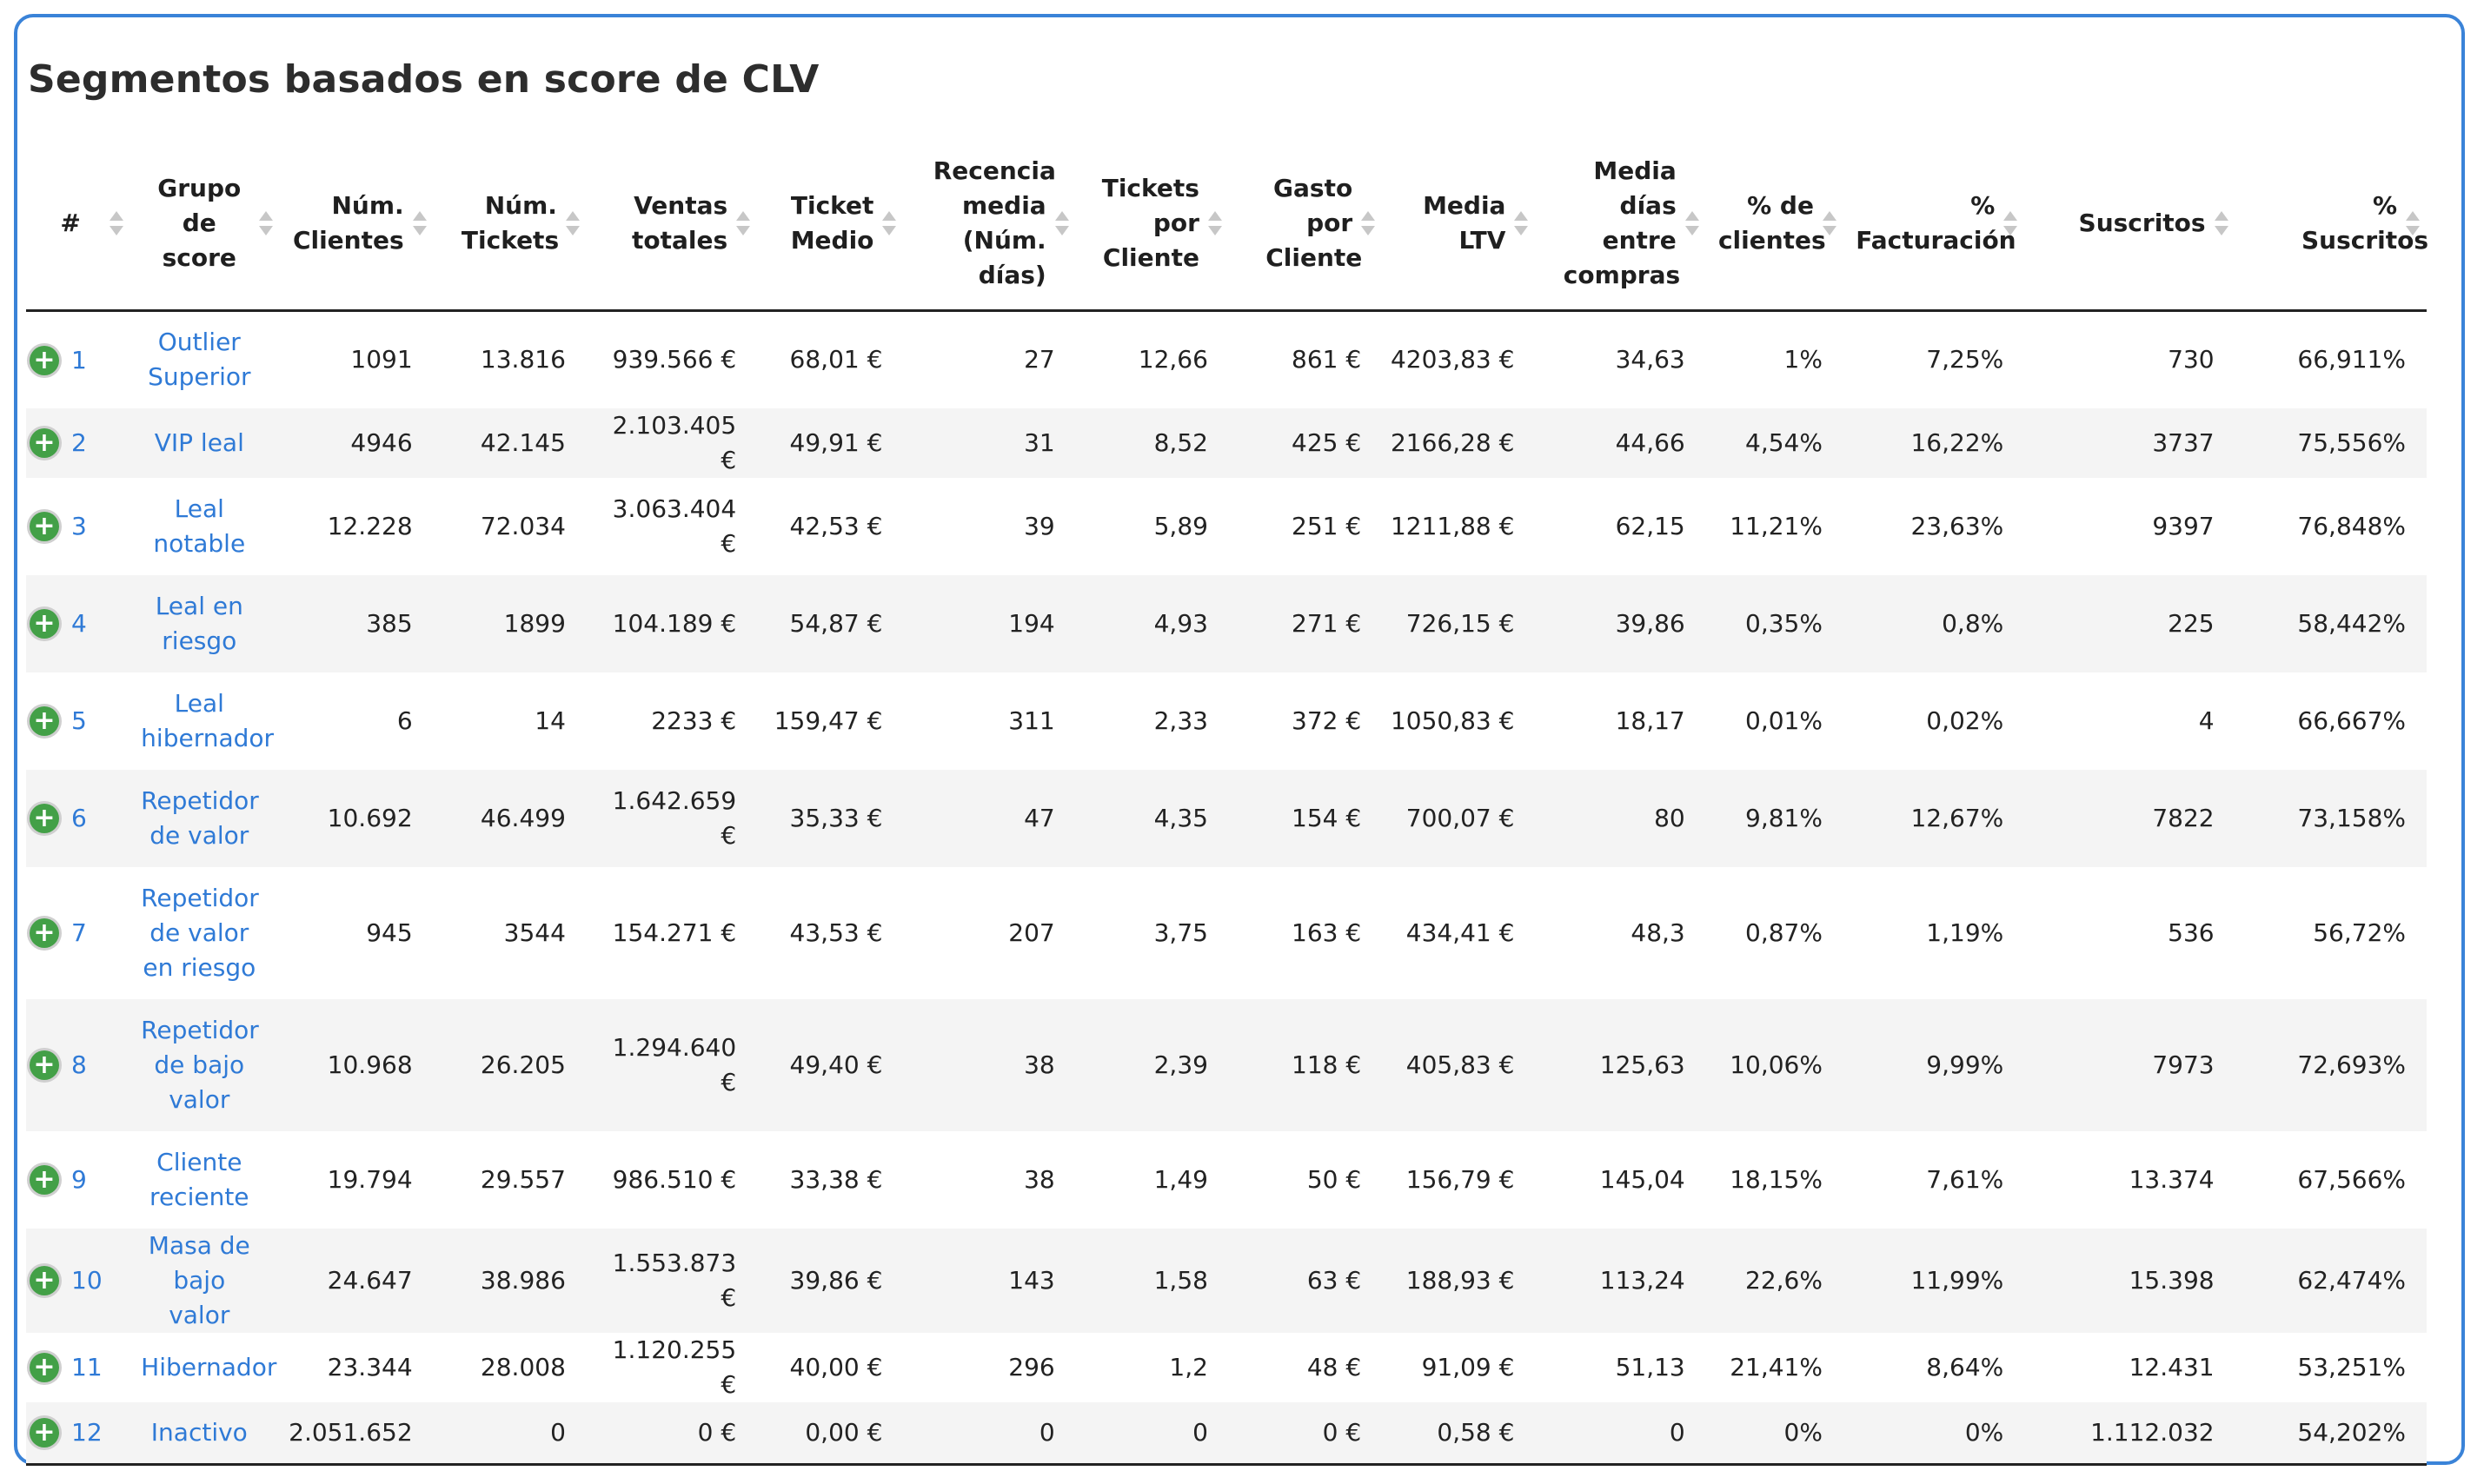  I want to click on cell-tickets: 42.145, so click(510, 442).